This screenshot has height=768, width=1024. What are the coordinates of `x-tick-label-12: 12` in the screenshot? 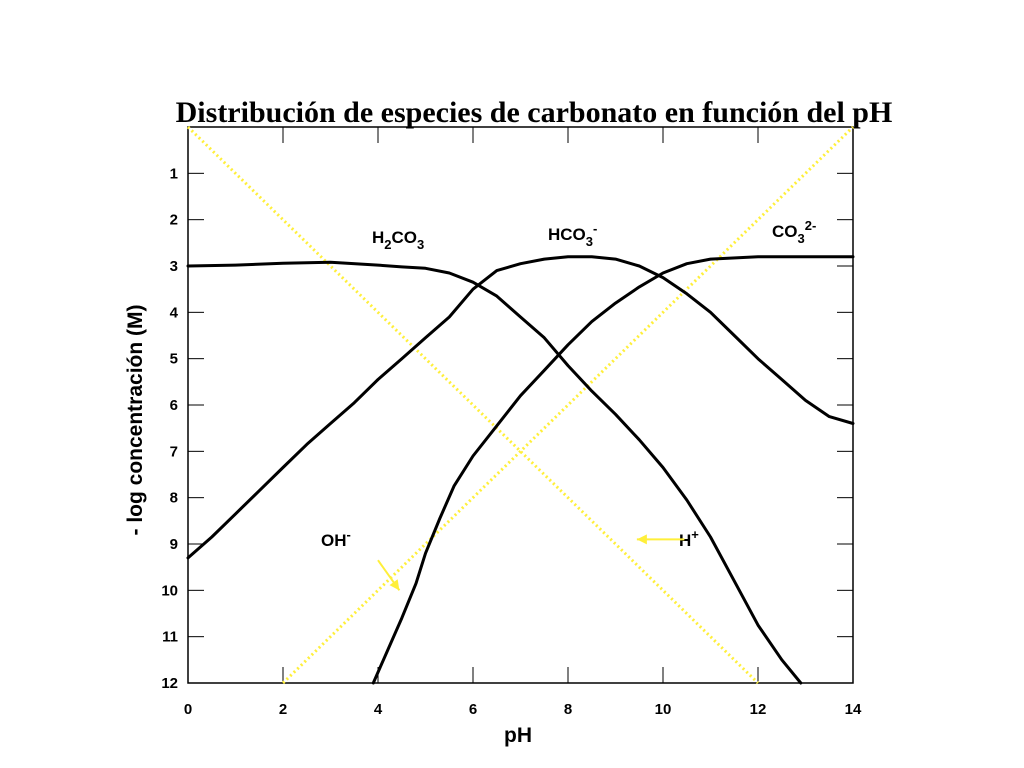 It's located at (758, 709).